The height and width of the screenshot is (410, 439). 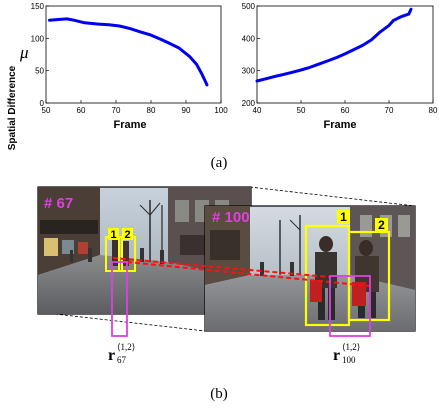 I want to click on frame-number-label: # 67, so click(x=58, y=203).